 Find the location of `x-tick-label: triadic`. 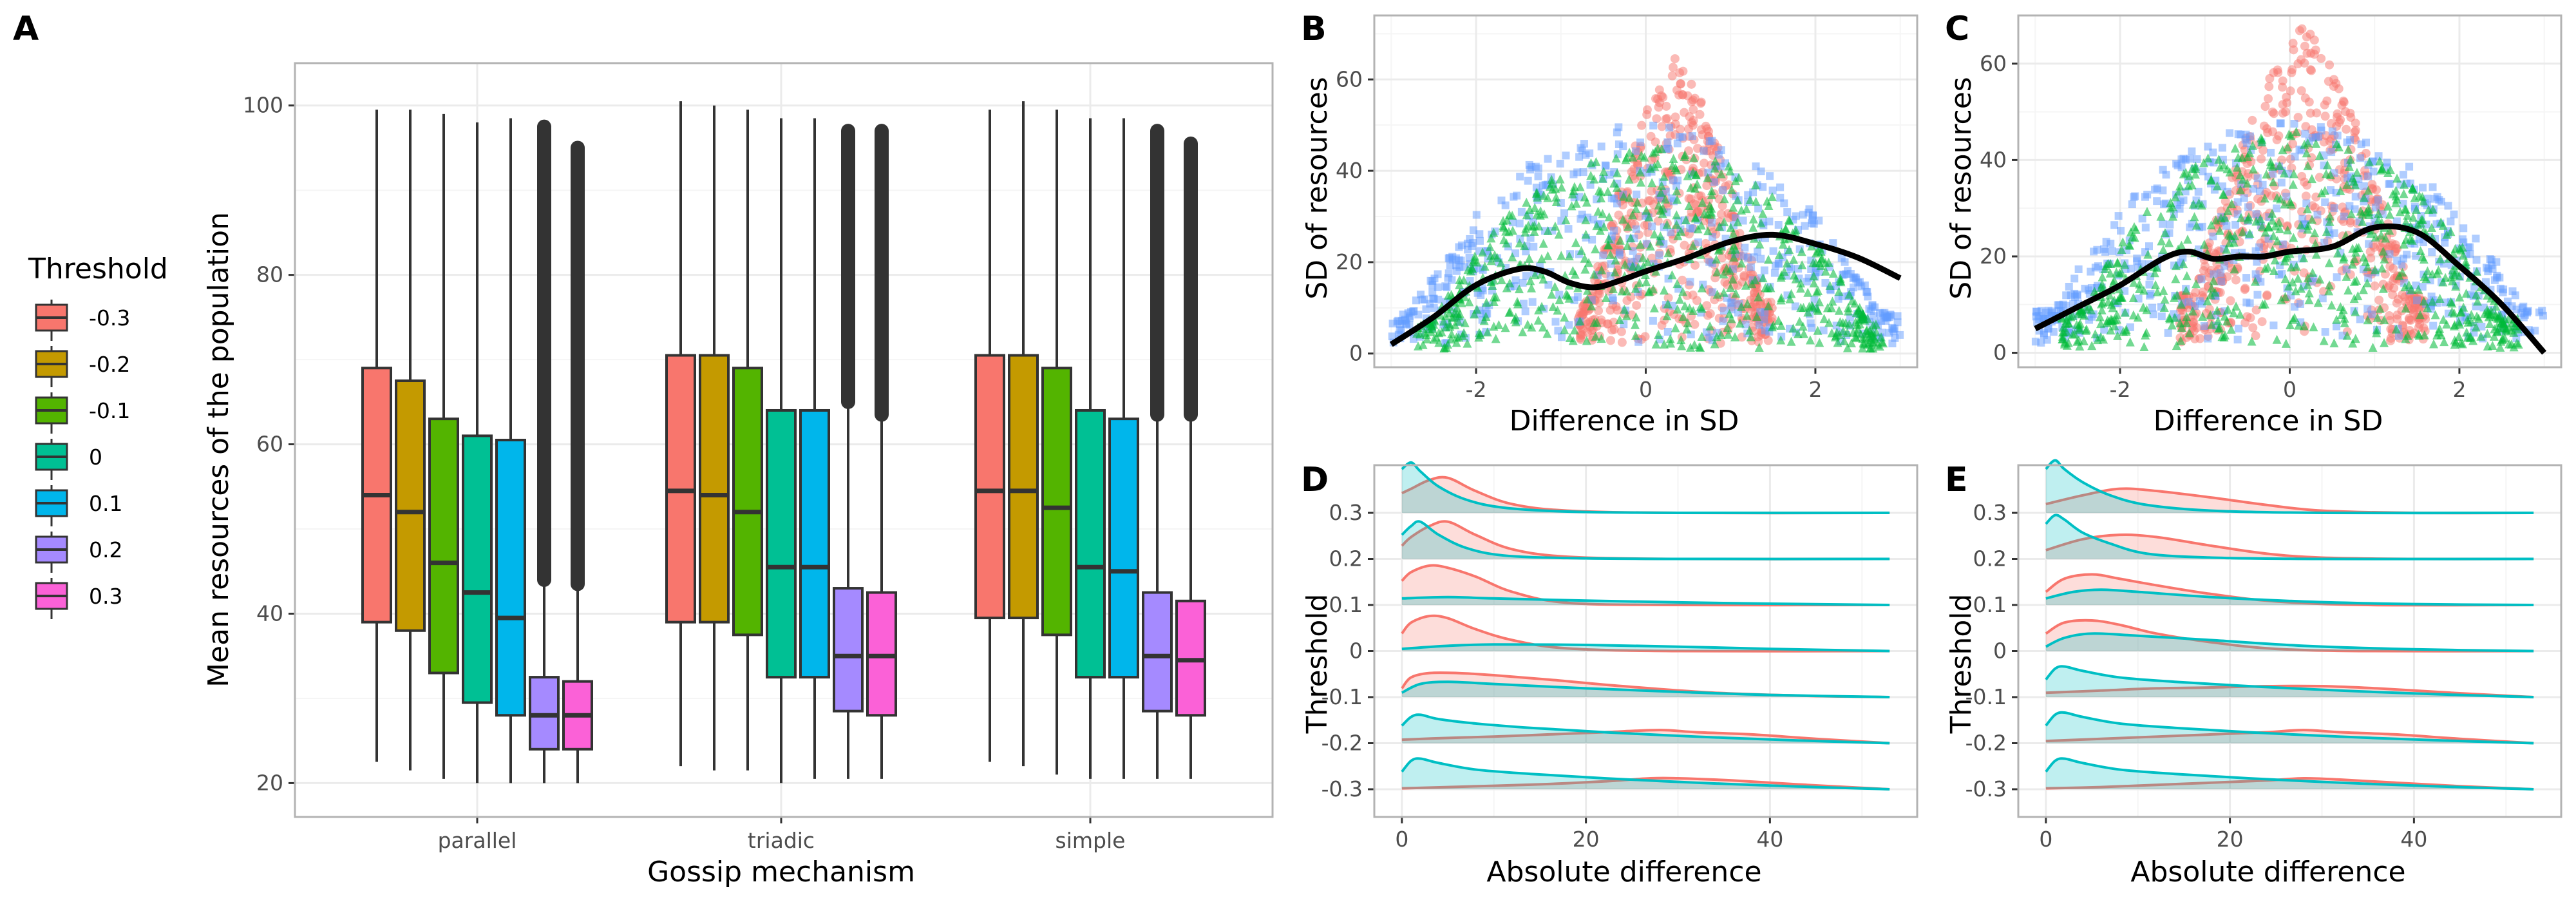

x-tick-label: triadic is located at coordinates (781, 840).